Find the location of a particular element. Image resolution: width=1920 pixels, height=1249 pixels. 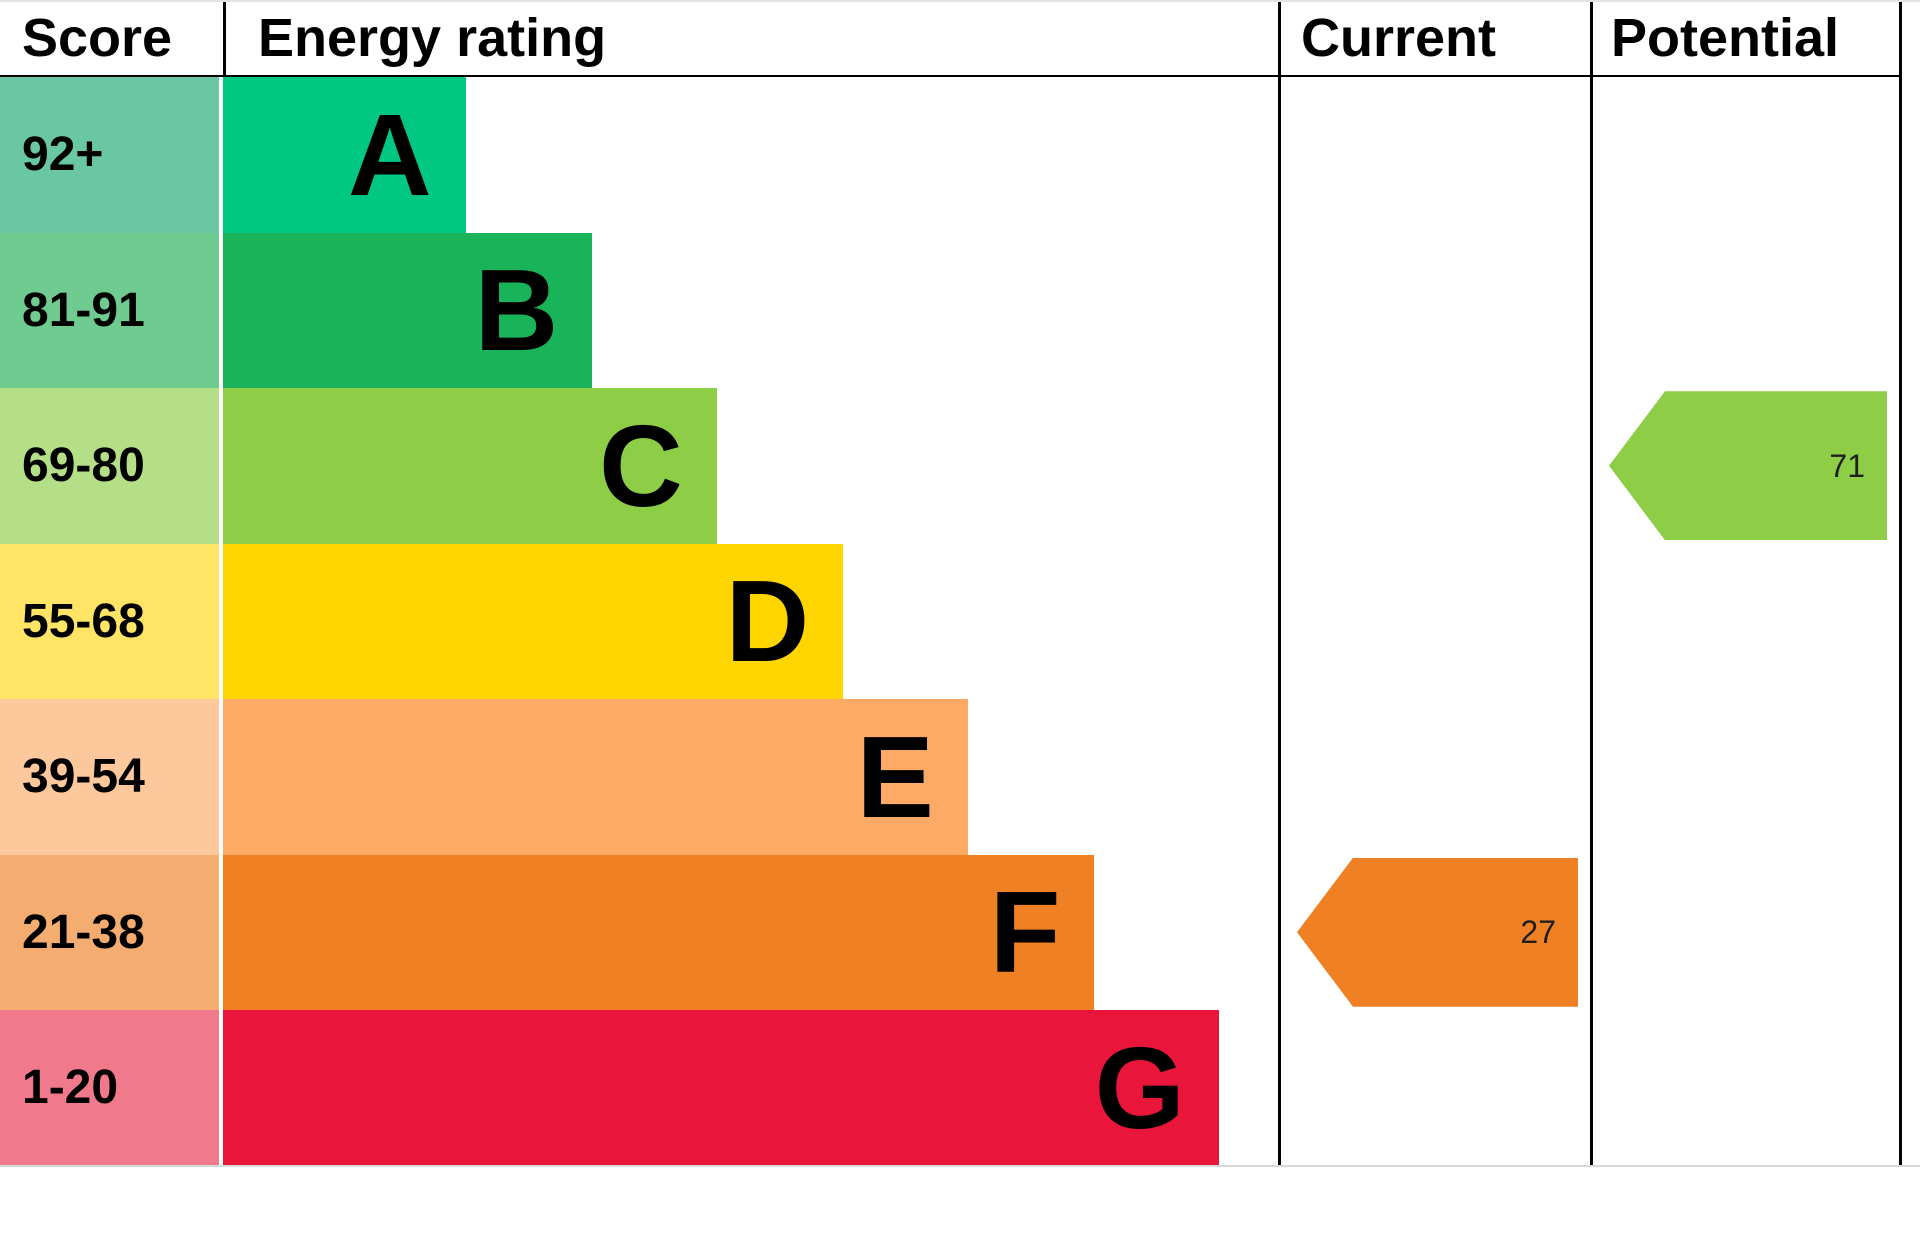

potential-rating-value: 71 is located at coordinates (1847, 465).